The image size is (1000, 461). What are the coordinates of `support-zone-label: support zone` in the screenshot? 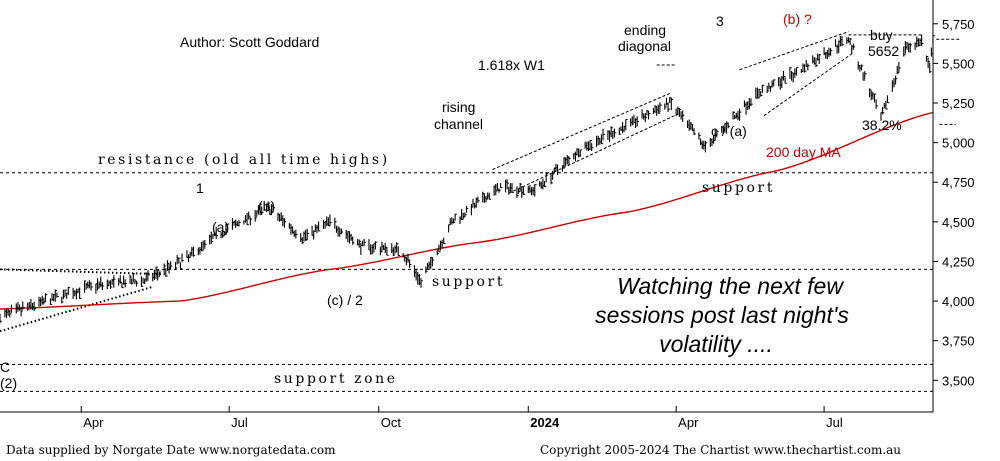 It's located at (336, 379).